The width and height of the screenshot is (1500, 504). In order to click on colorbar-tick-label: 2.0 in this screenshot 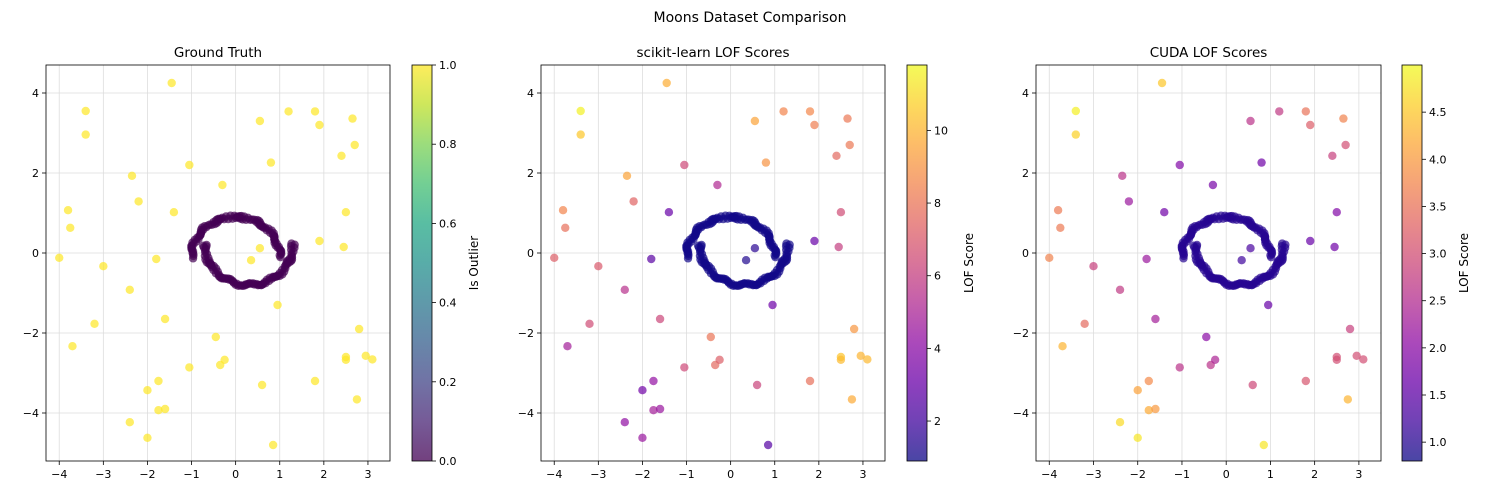, I will do `click(1438, 348)`.